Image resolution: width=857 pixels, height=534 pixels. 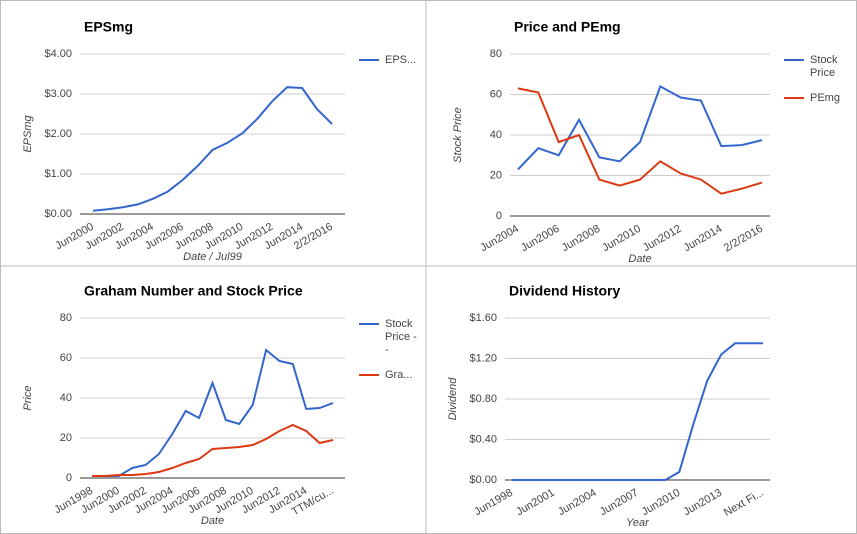 What do you see at coordinates (567, 27) in the screenshot?
I see `chart-title: Price and PEmg` at bounding box center [567, 27].